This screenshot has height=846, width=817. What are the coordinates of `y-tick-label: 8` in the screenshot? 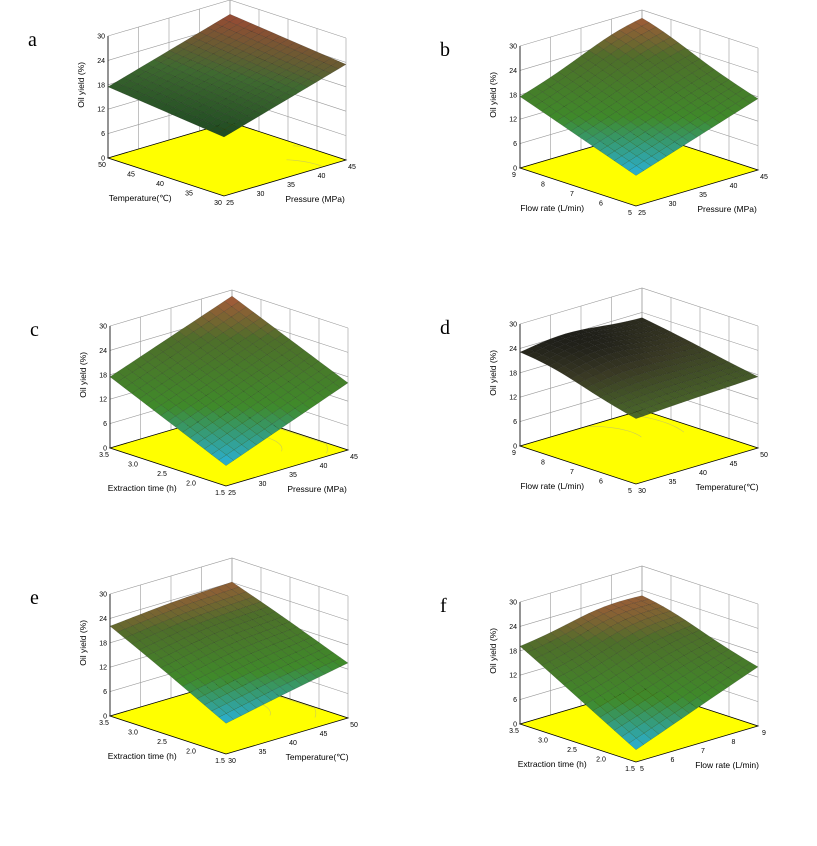 It's located at (734, 742).